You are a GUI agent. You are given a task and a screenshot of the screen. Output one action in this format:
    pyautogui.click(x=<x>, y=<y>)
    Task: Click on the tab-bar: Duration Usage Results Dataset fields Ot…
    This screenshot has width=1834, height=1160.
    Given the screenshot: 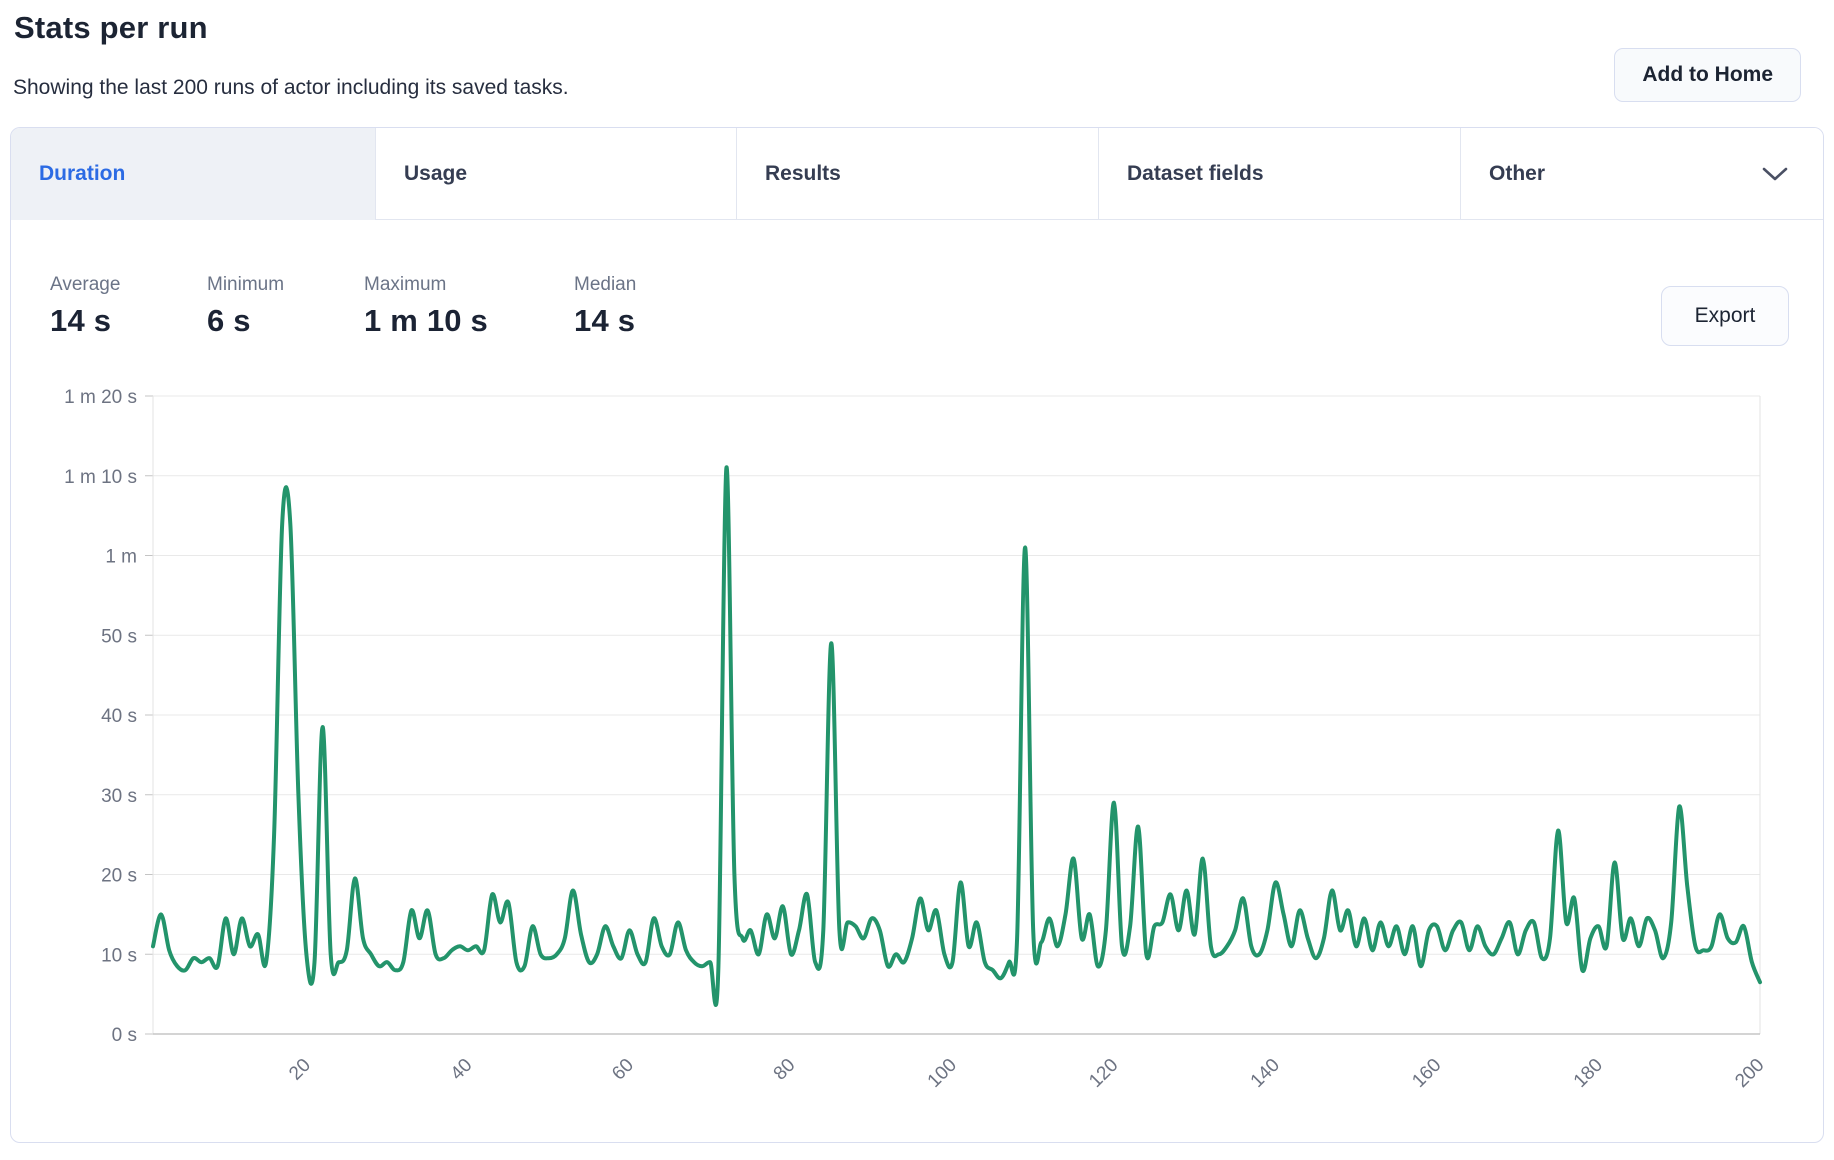 What is the action you would take?
    pyautogui.click(x=917, y=174)
    